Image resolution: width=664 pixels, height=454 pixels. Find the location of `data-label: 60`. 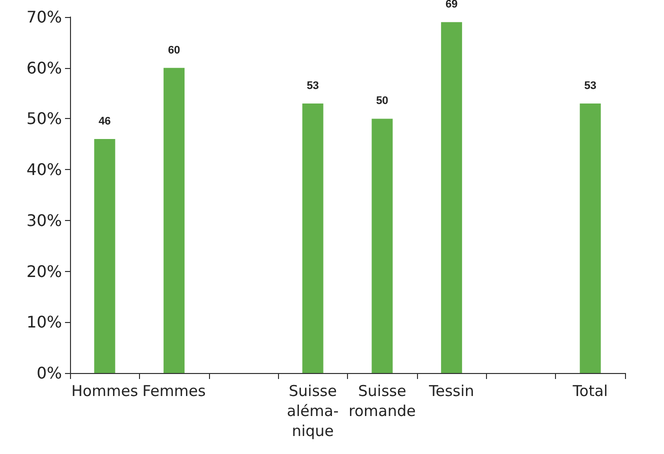

data-label: 60 is located at coordinates (174, 50).